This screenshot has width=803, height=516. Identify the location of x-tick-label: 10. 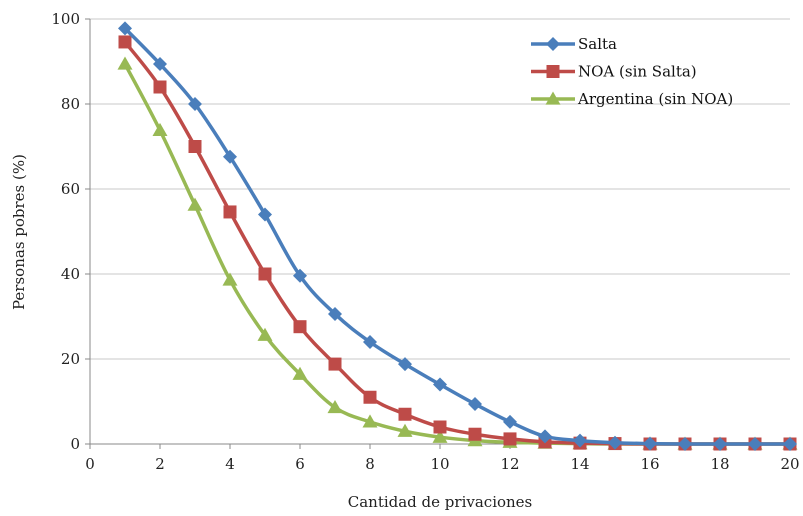
(439, 464).